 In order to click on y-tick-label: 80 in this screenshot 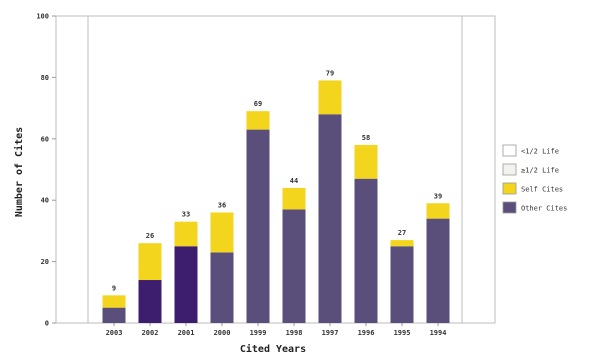, I will do `click(45, 78)`.